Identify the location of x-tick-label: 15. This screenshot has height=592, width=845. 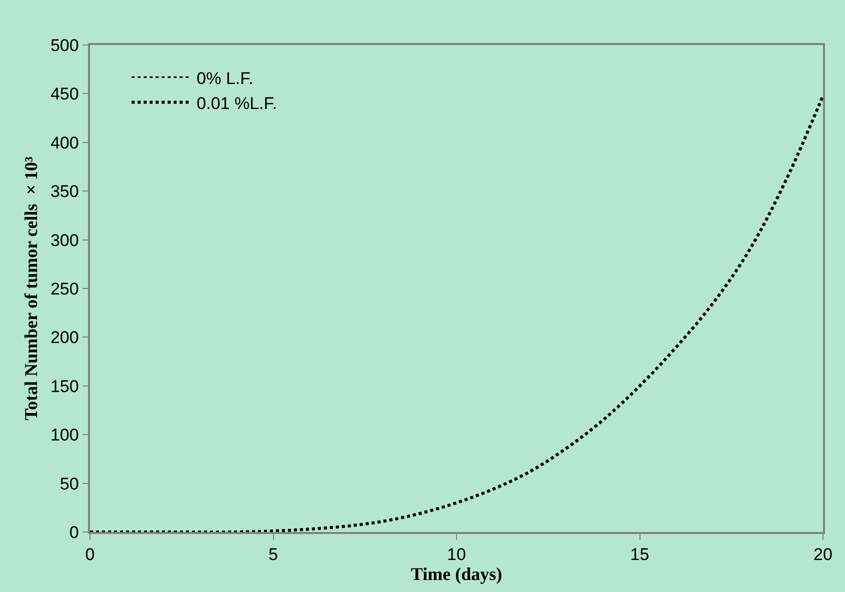
(640, 554).